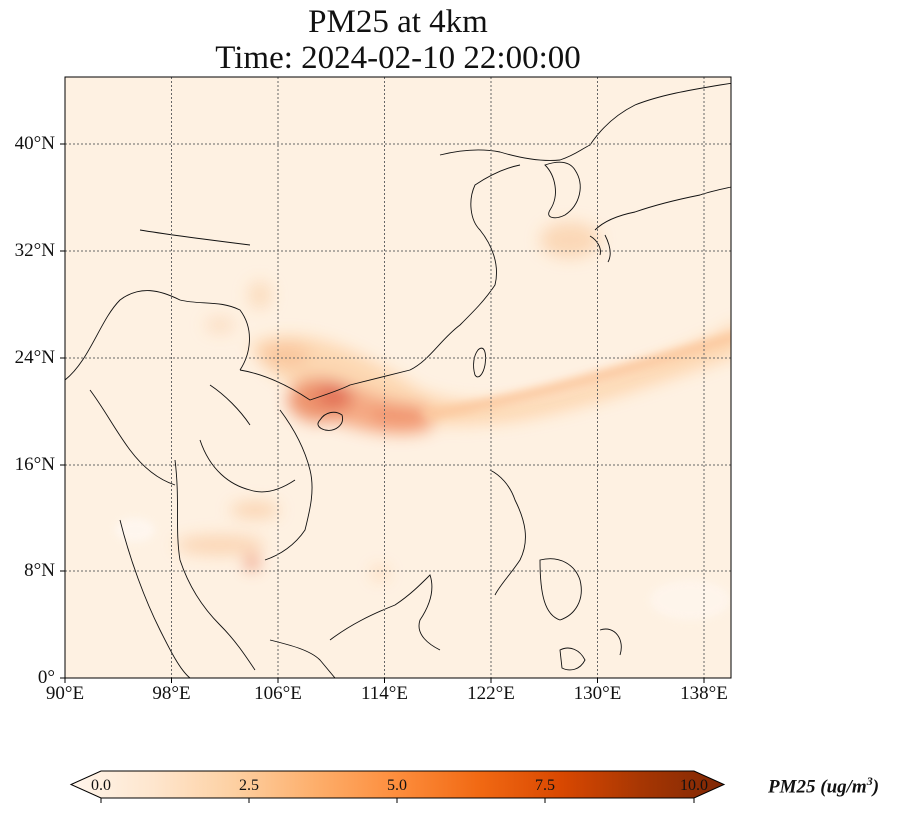 The height and width of the screenshot is (836, 905). Describe the element at coordinates (398, 22) in the screenshot. I see `map-title: PM25 at 4km` at that location.